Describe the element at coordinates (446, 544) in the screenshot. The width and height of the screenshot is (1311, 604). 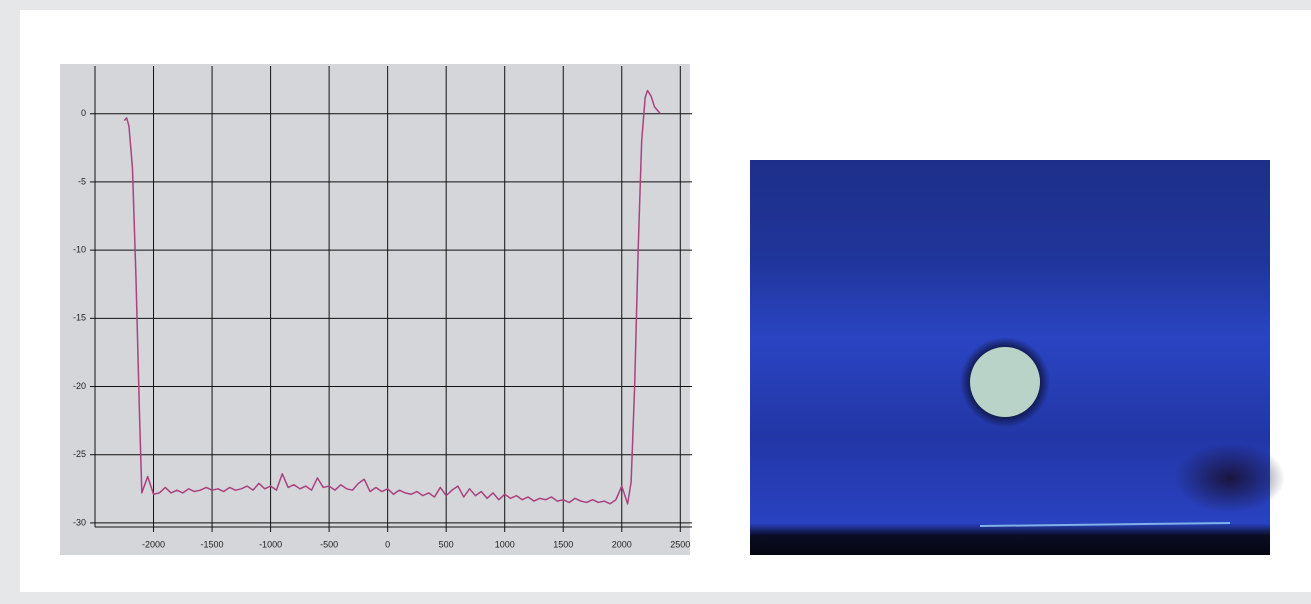
I see `x-tick-label: 500` at that location.